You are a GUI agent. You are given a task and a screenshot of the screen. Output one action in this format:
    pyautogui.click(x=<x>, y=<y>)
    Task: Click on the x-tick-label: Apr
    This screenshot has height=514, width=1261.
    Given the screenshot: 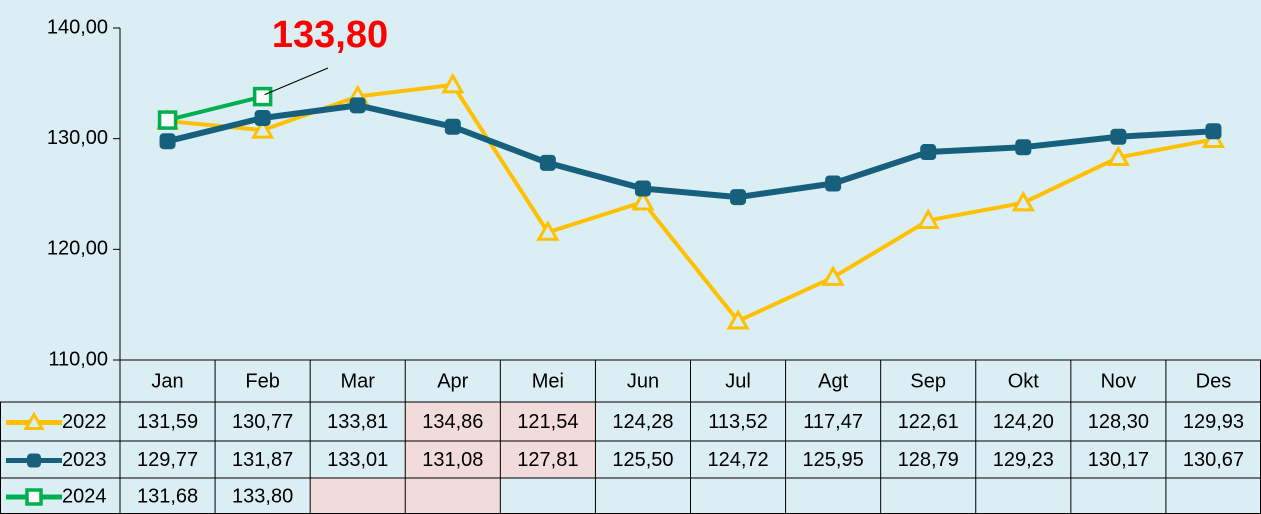 What is the action you would take?
    pyautogui.click(x=452, y=381)
    